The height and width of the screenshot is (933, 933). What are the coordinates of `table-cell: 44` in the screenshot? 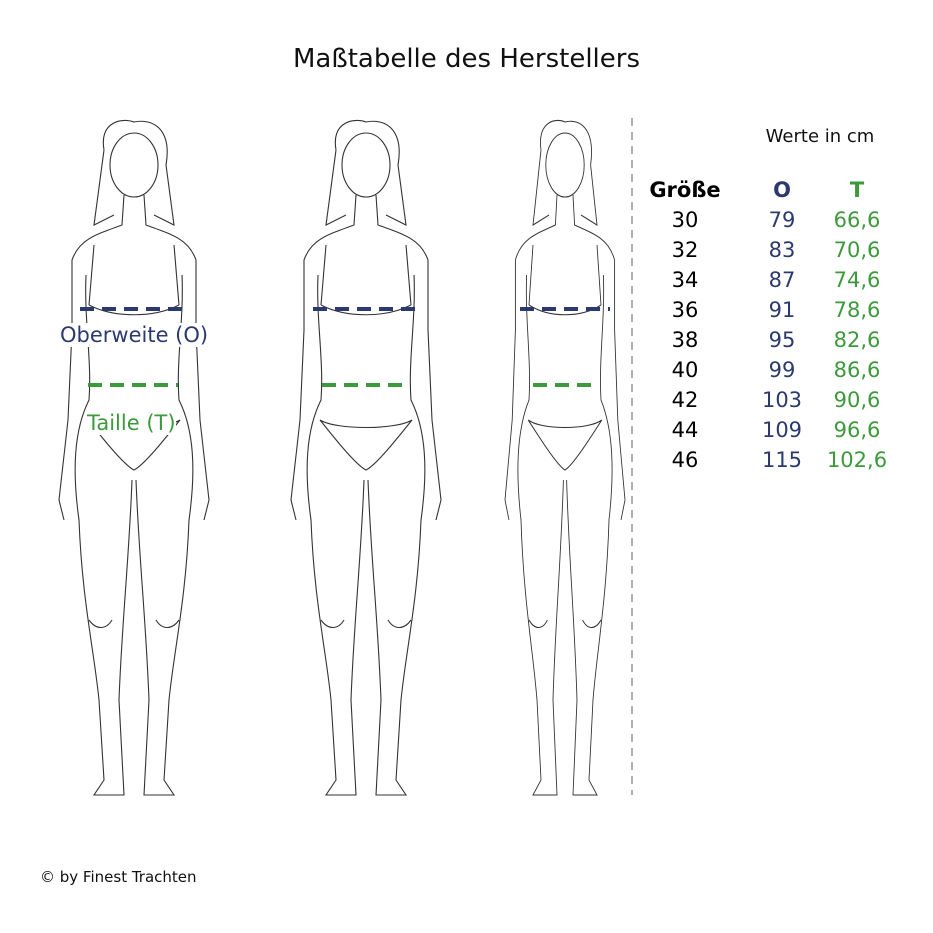 It's located at (685, 430).